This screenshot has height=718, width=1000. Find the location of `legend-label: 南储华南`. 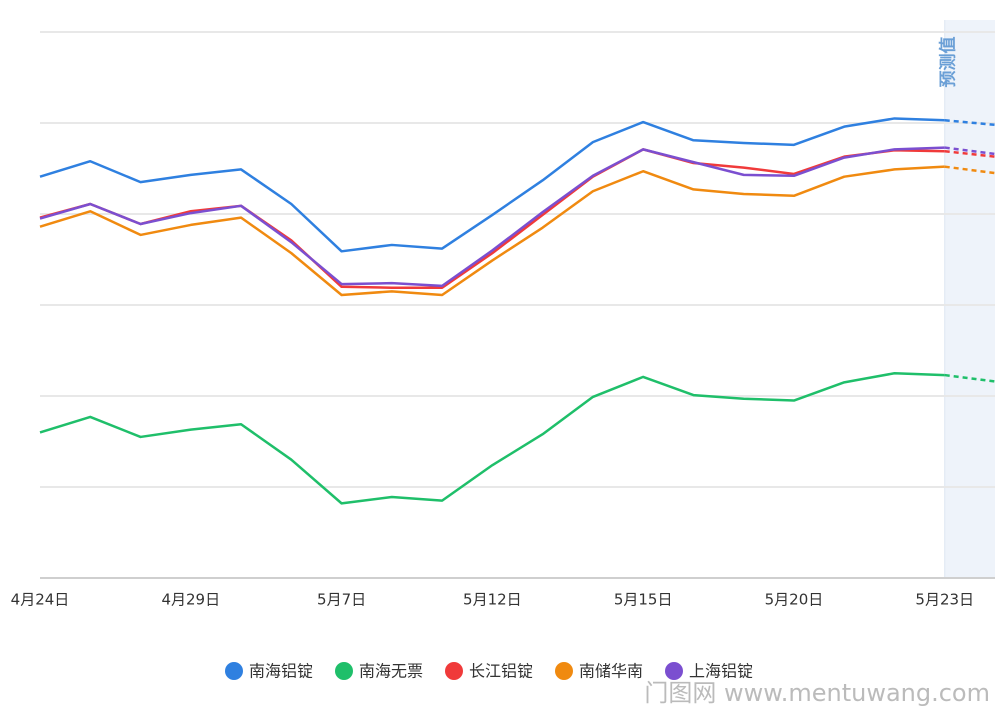

legend-label: 南储华南 is located at coordinates (611, 671).